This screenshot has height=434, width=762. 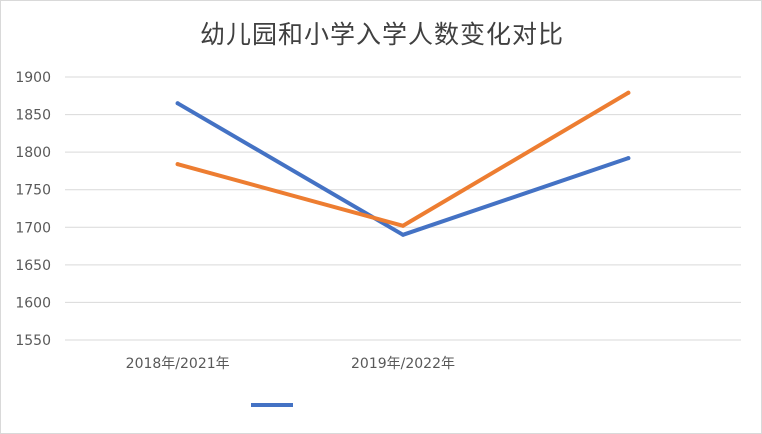 What do you see at coordinates (33, 209) in the screenshot?
I see `y-axis: 1900 1850 1800 1750 1700 1650 1600 1550` at bounding box center [33, 209].